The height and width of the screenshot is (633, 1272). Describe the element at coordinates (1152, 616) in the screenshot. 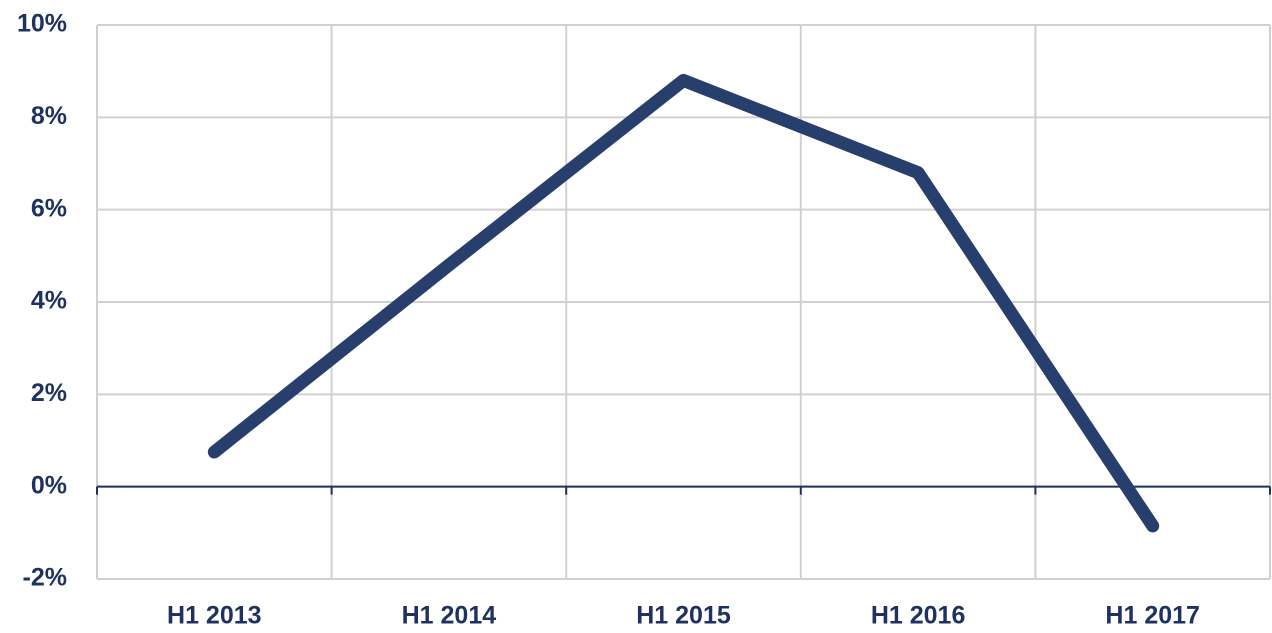

I see `x-tick-label: H1 2017` at that location.